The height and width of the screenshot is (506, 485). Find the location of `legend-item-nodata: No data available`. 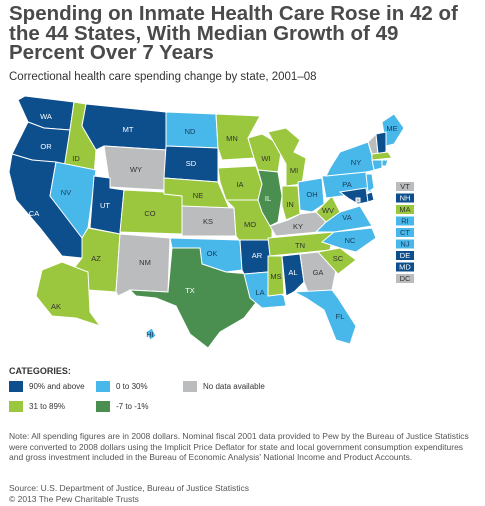

legend-item-nodata: No data available is located at coordinates (224, 386).